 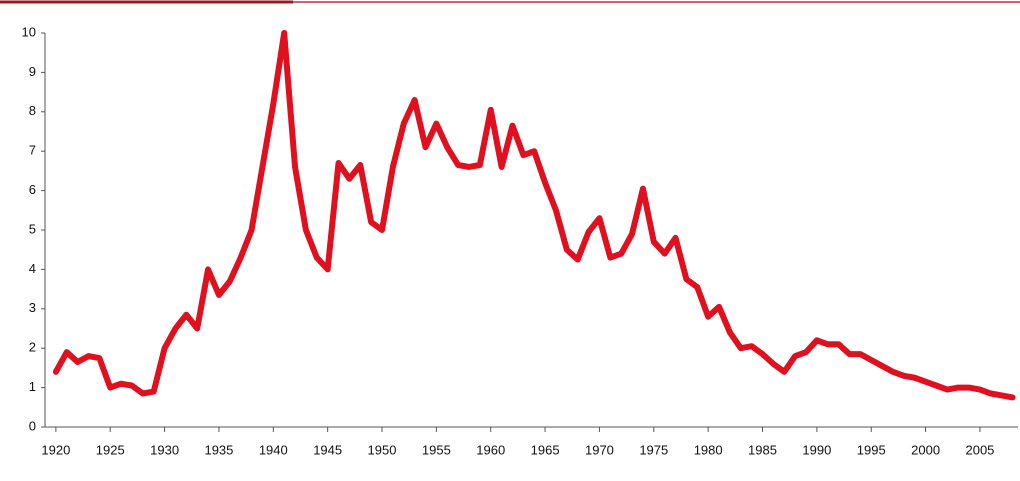 What do you see at coordinates (327, 449) in the screenshot?
I see `x-tick-label: 1945` at bounding box center [327, 449].